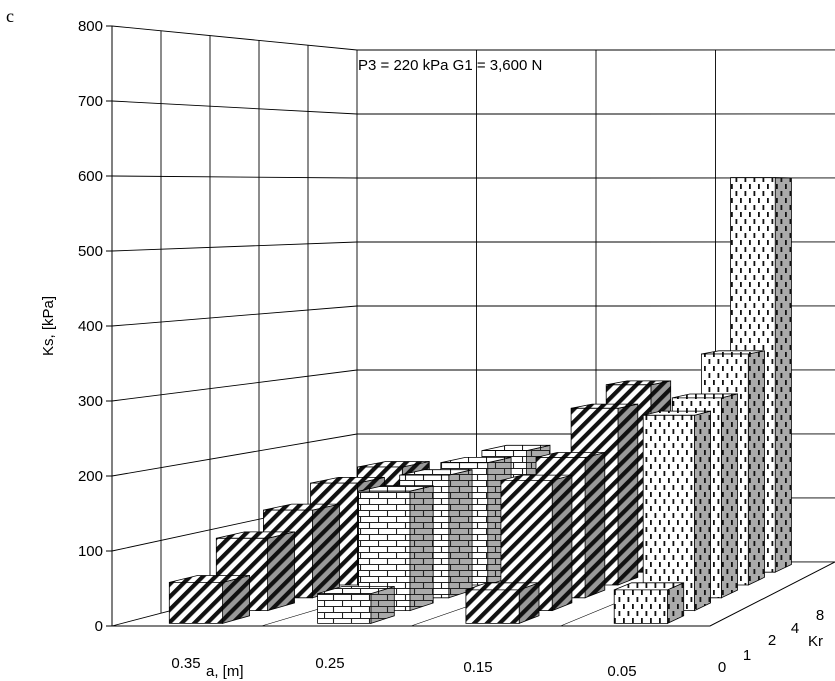  I want to click on y-tick-labels: 0 100 200 300 400 500 600 700 800, so click(95, 326).